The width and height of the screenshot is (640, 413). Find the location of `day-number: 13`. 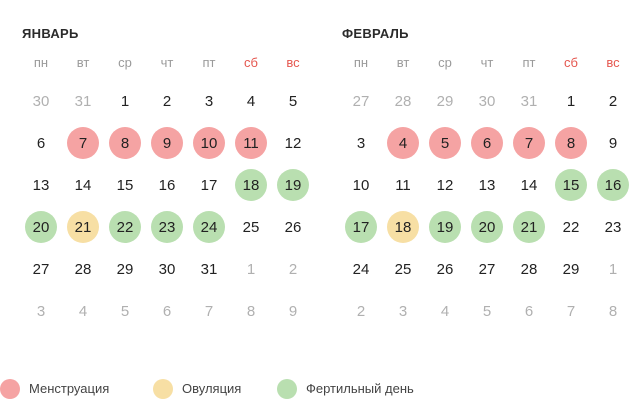

day-number: 13 is located at coordinates (487, 185).